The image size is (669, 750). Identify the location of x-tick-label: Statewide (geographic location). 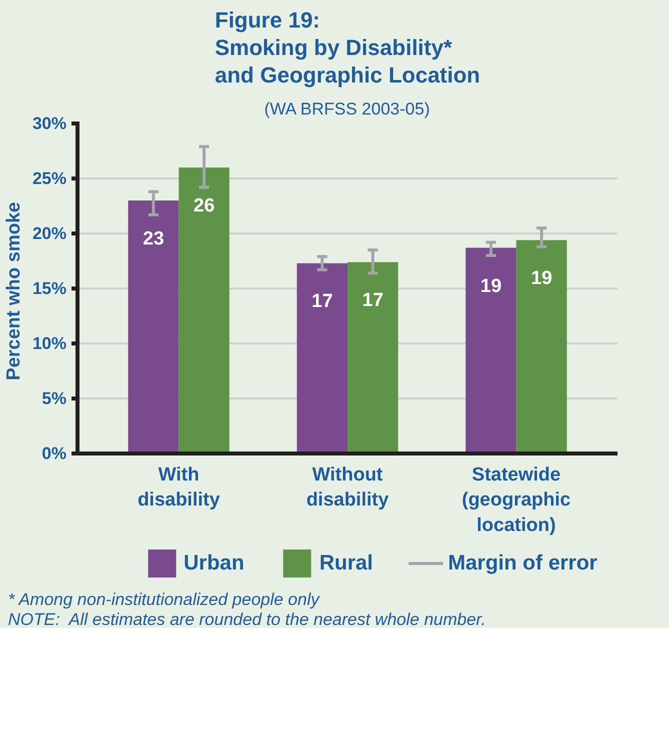
(517, 500).